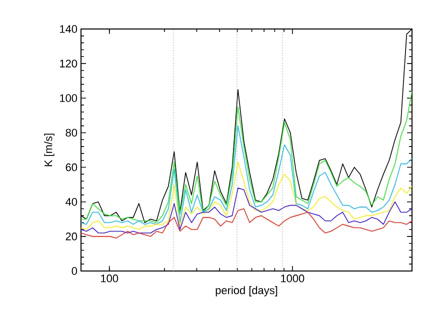 This screenshot has height=327, width=436. I want to click on y-tick-label: 40, so click(72, 202).